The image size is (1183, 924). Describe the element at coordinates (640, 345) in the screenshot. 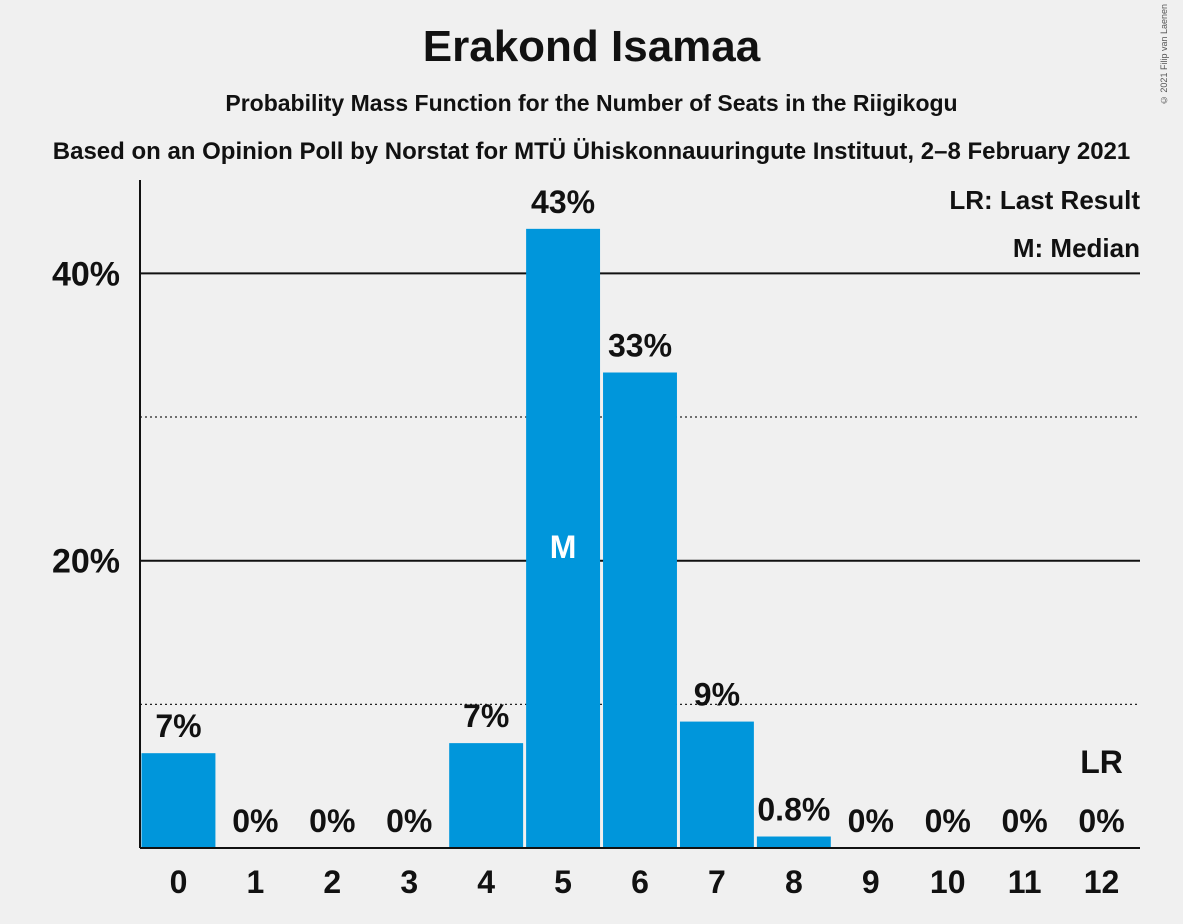

I see `bar-value-label: 33%` at that location.